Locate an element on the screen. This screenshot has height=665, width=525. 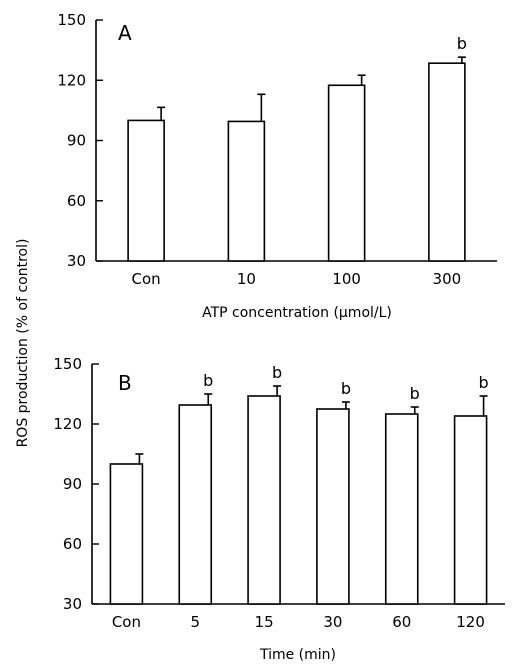
panel-b-y-tick-label: 90 is located at coordinates (72, 484).